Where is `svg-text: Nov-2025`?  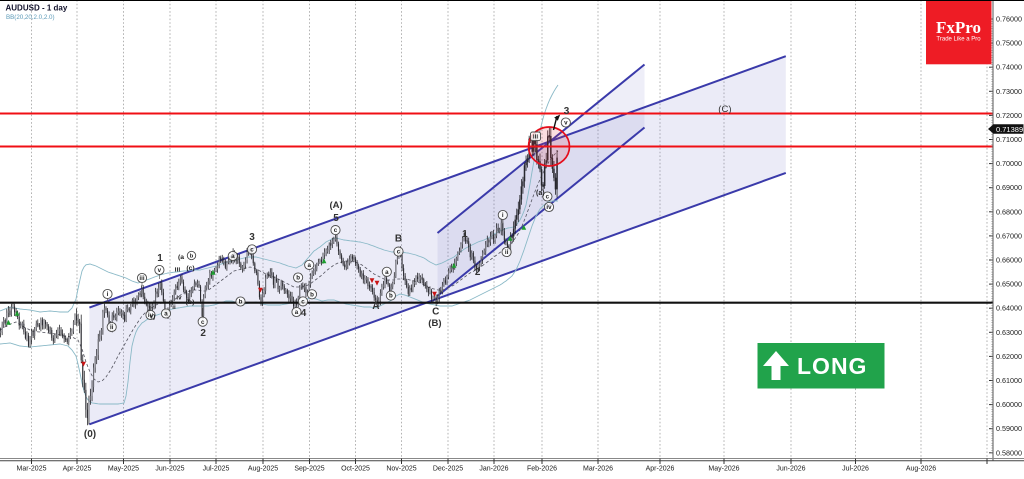
svg-text: Nov-2025 is located at coordinates (401, 469).